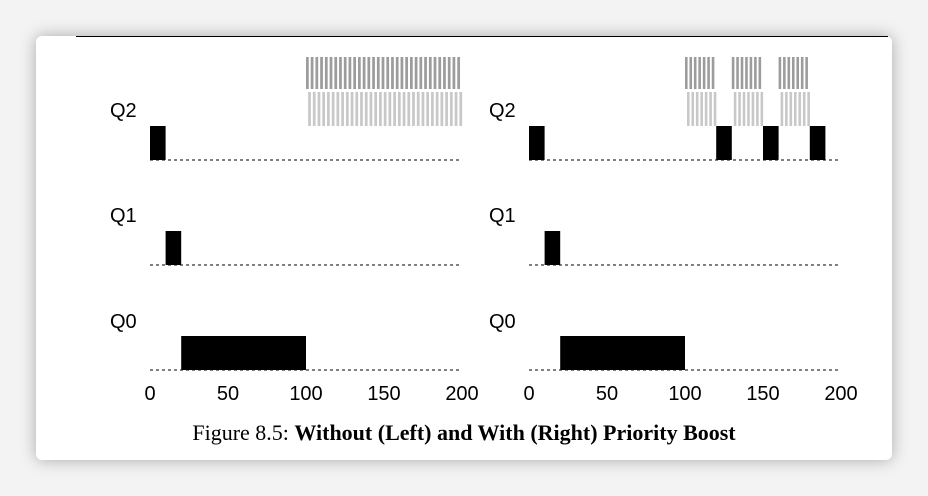 This screenshot has width=928, height=496. What do you see at coordinates (461, 394) in the screenshot?
I see `x-tick-label: 200` at bounding box center [461, 394].